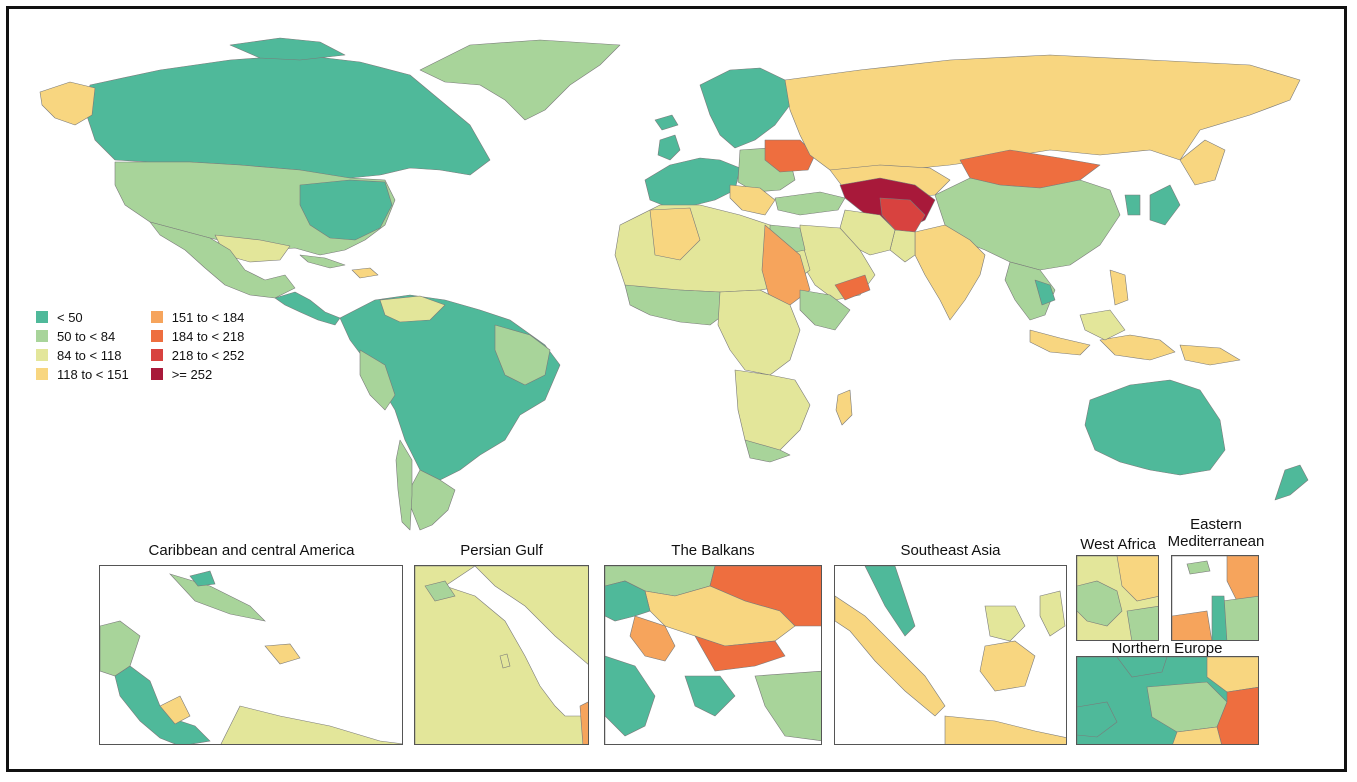 The height and width of the screenshot is (782, 1357). What do you see at coordinates (208, 355) in the screenshot?
I see `legend-label: 218 to < 252` at bounding box center [208, 355].